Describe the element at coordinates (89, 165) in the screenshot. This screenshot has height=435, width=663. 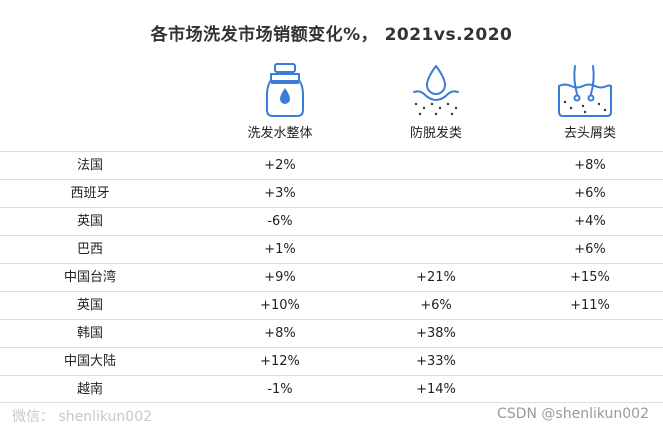
I see `market-label: 法国` at that location.